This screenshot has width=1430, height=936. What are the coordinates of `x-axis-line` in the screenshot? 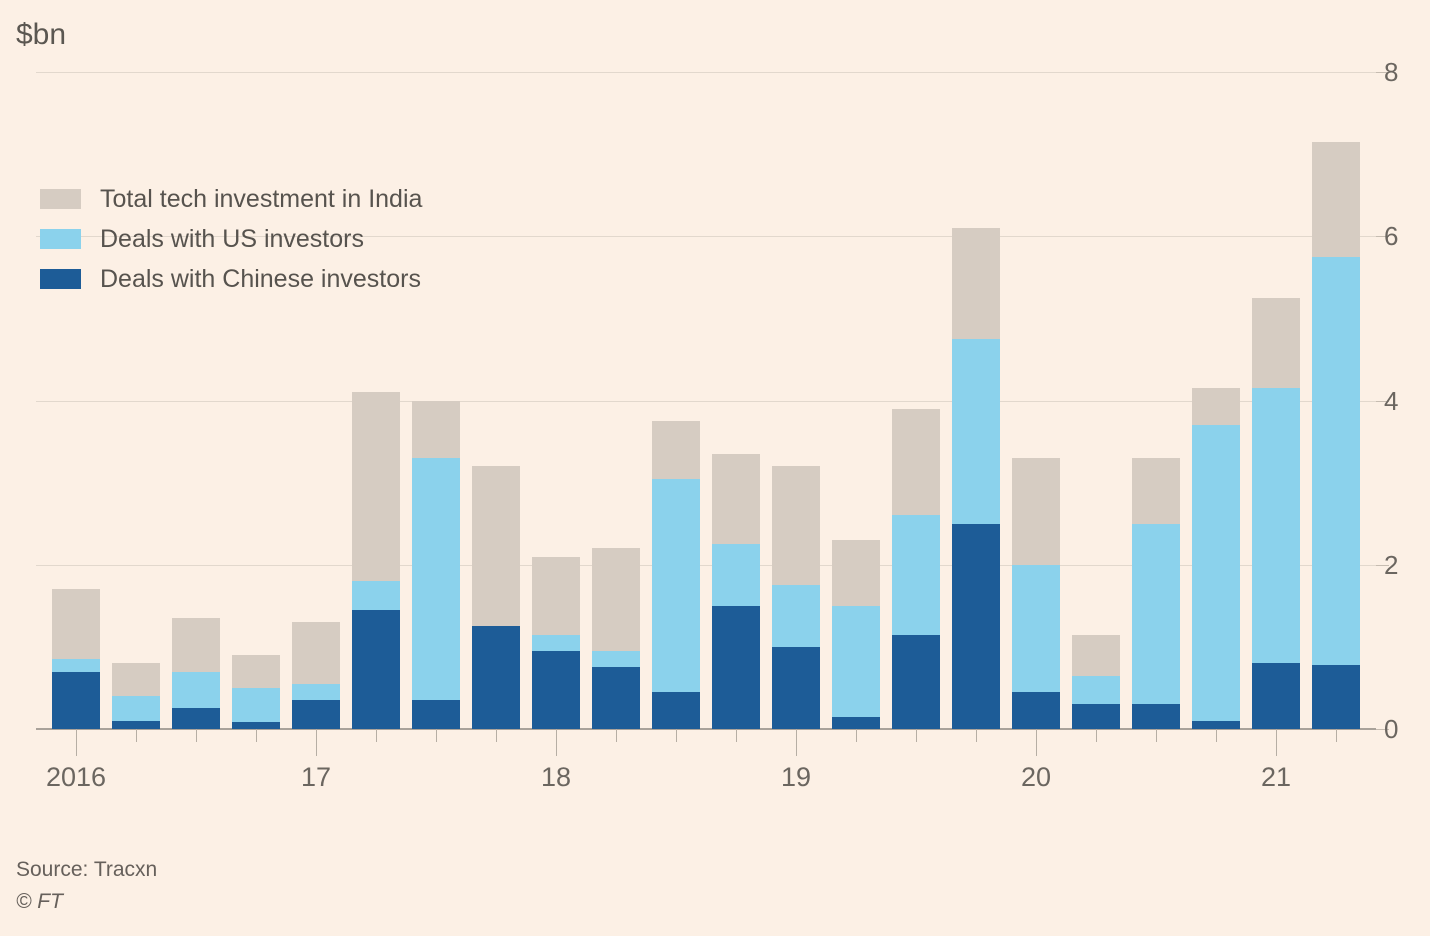 It's located at (706, 729).